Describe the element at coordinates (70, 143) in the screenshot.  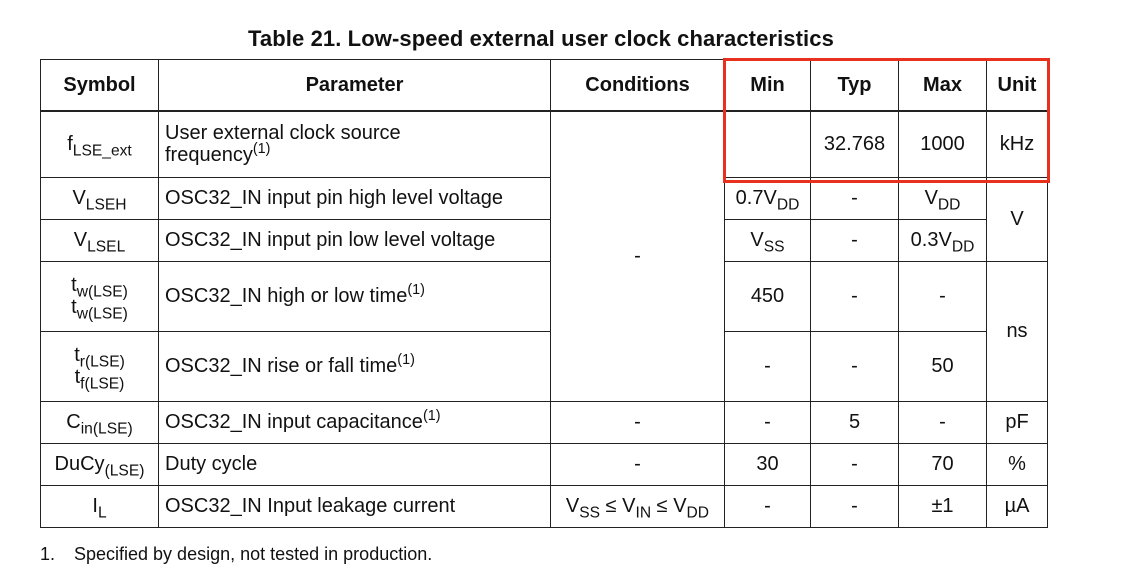
I see `symbol-text: f` at that location.